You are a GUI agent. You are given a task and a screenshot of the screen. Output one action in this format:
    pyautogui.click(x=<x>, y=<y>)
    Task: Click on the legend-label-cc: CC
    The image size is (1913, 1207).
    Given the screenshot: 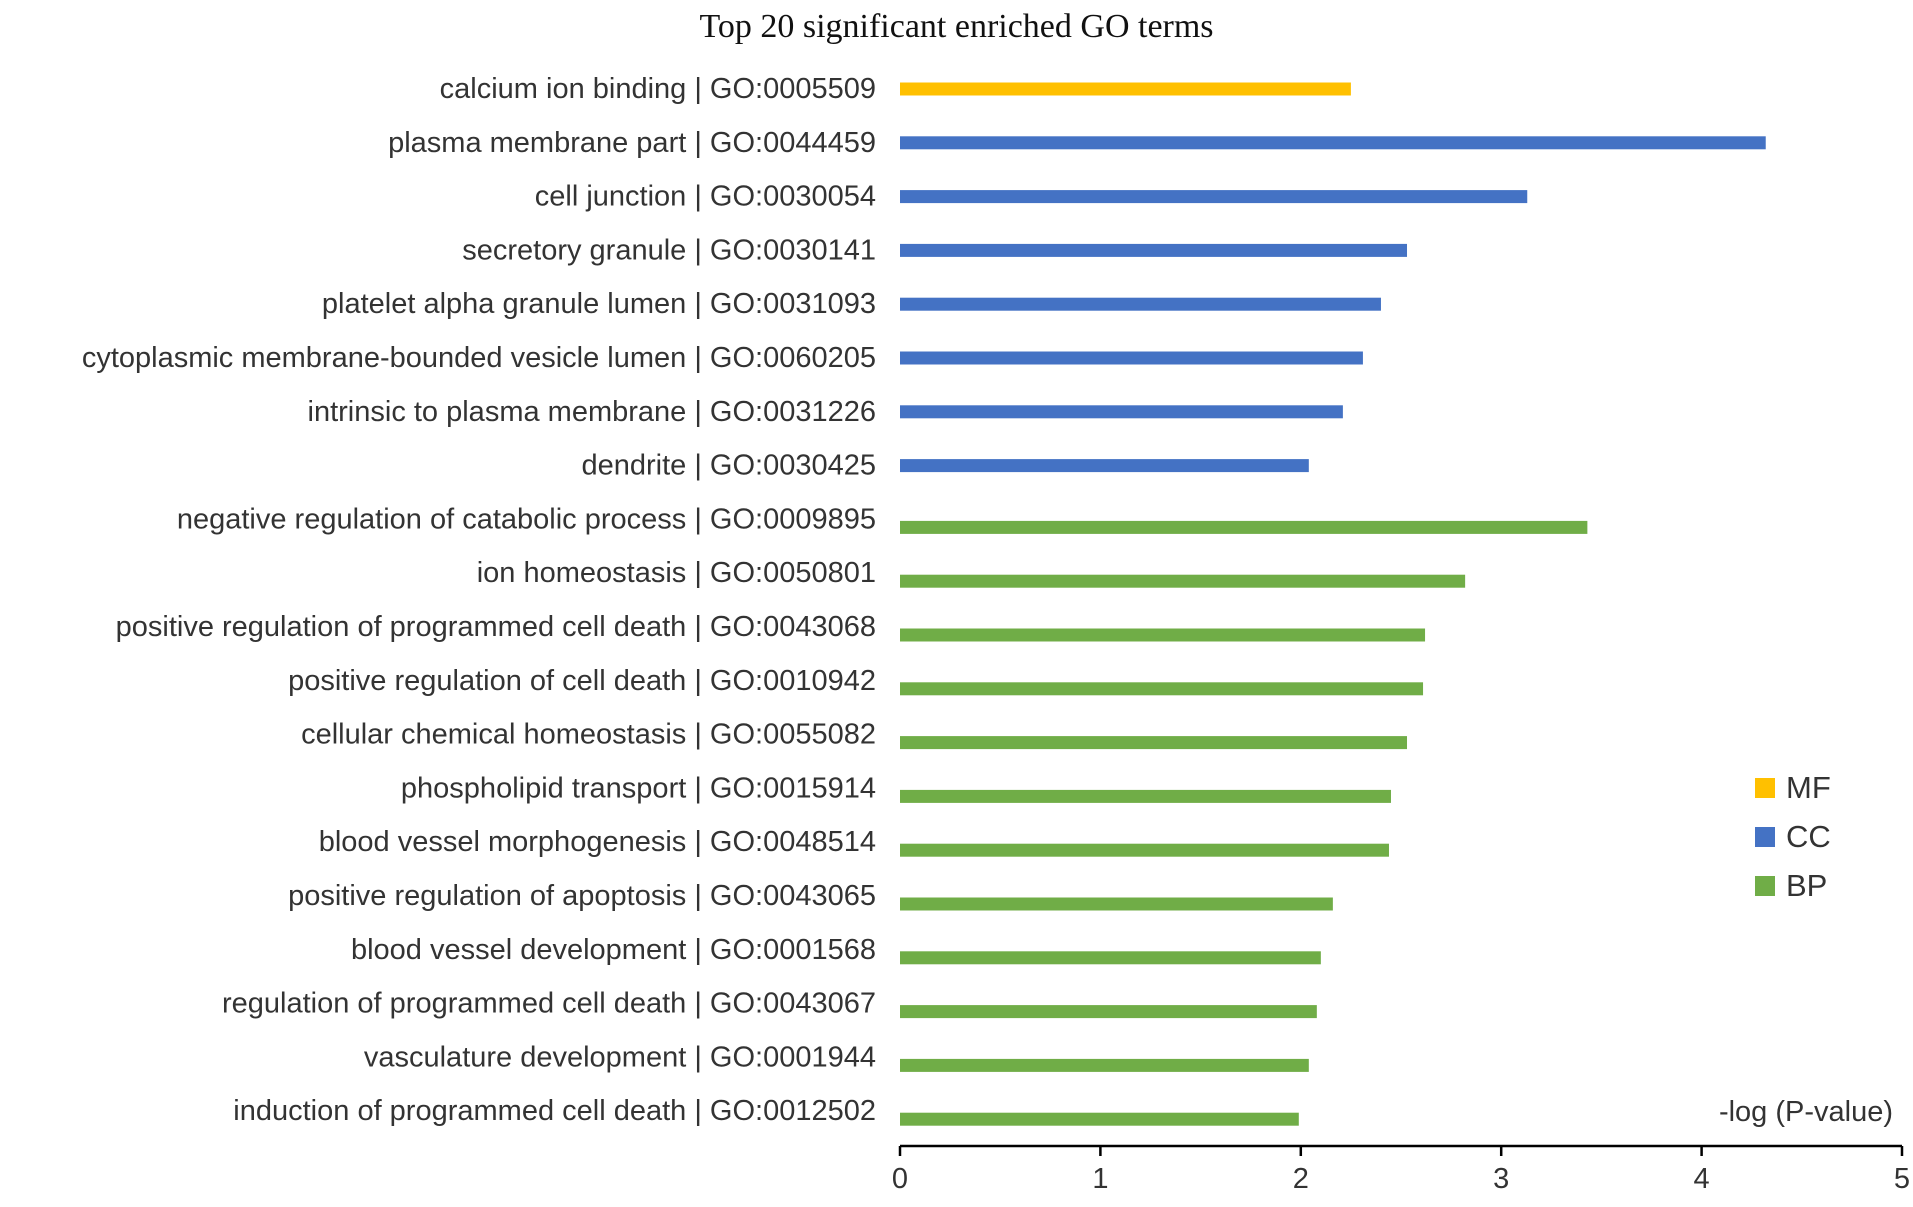 What is the action you would take?
    pyautogui.click(x=1808, y=836)
    